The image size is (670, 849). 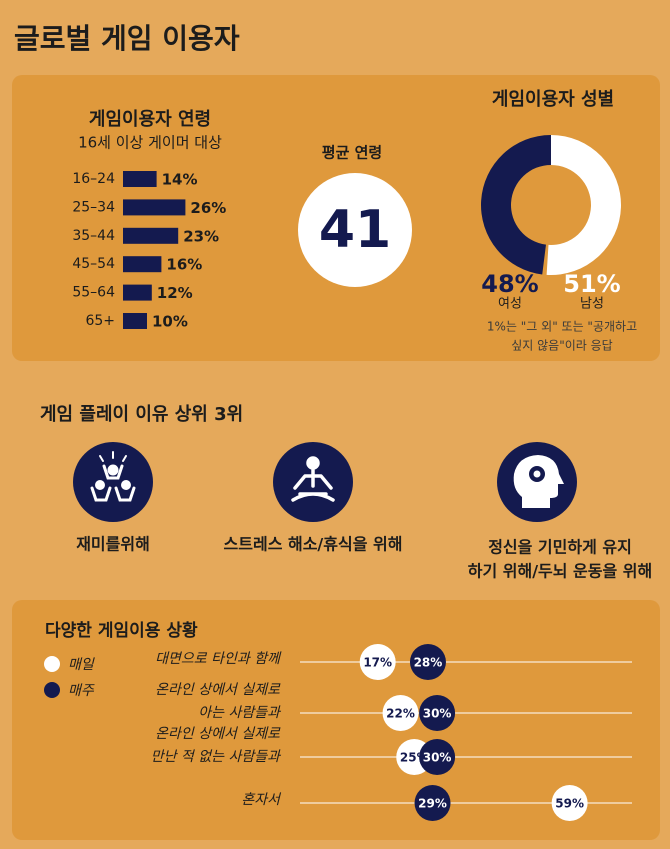 I want to click on page-title: 글로벌 게임 이용자, so click(x=127, y=38).